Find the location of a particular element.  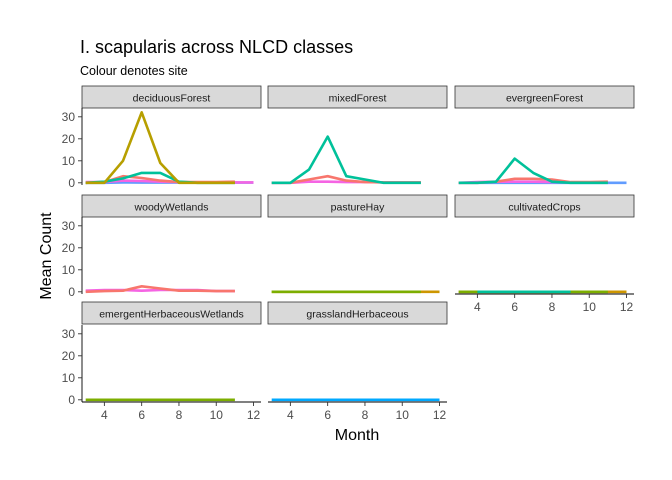

facet-strip-label: deciduousForest is located at coordinates (172, 99).